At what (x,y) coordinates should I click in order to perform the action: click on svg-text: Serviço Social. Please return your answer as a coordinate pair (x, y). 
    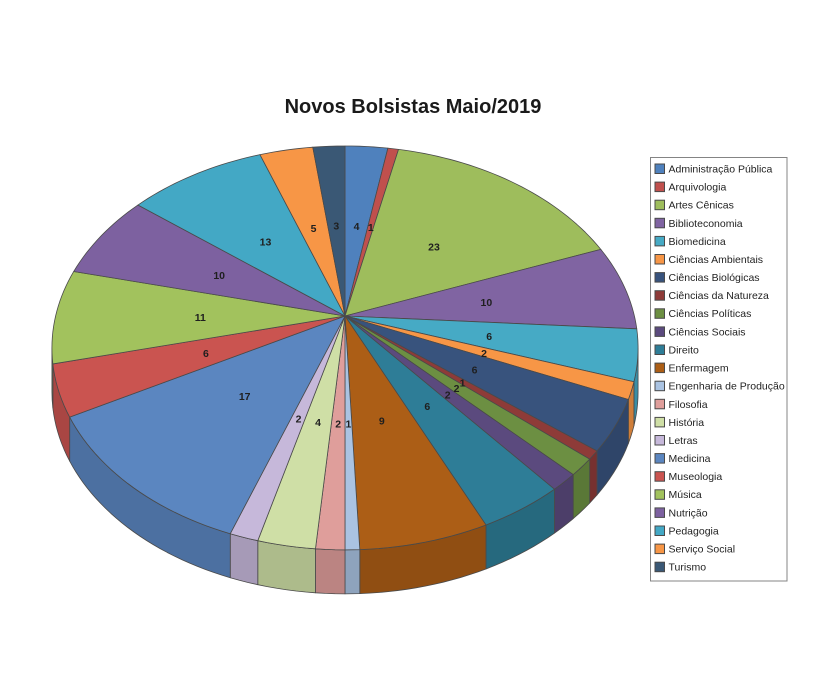
    Looking at the image, I should click on (702, 550).